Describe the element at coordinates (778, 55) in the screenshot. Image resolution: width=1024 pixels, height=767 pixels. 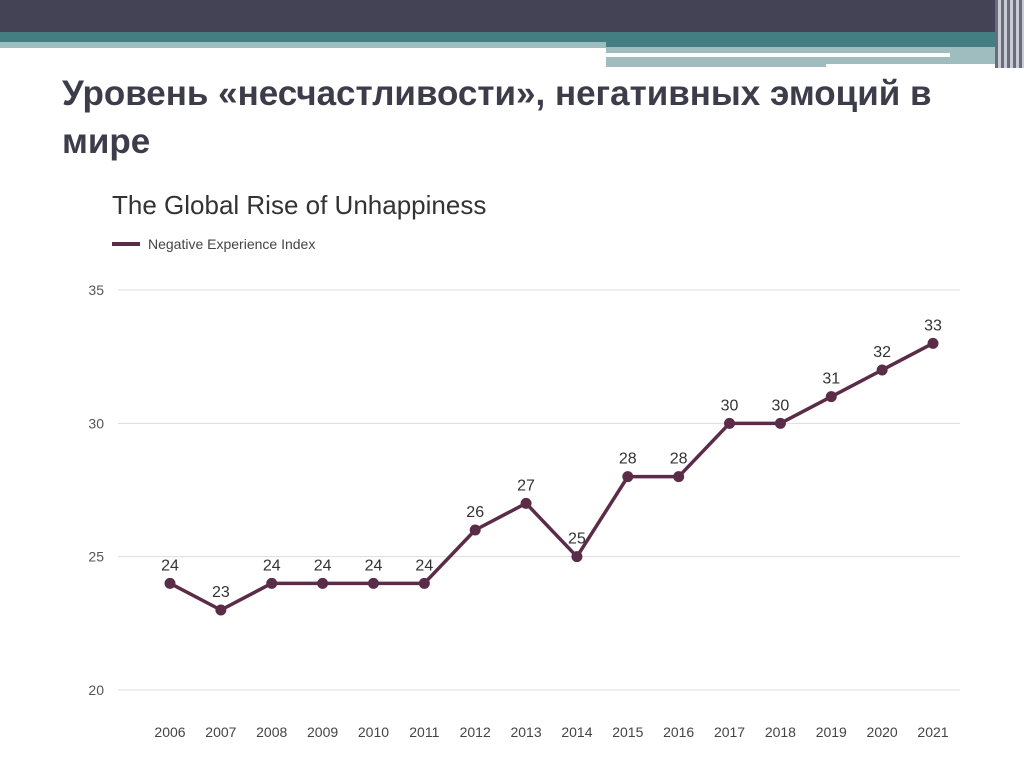
I see `header-white-line` at that location.